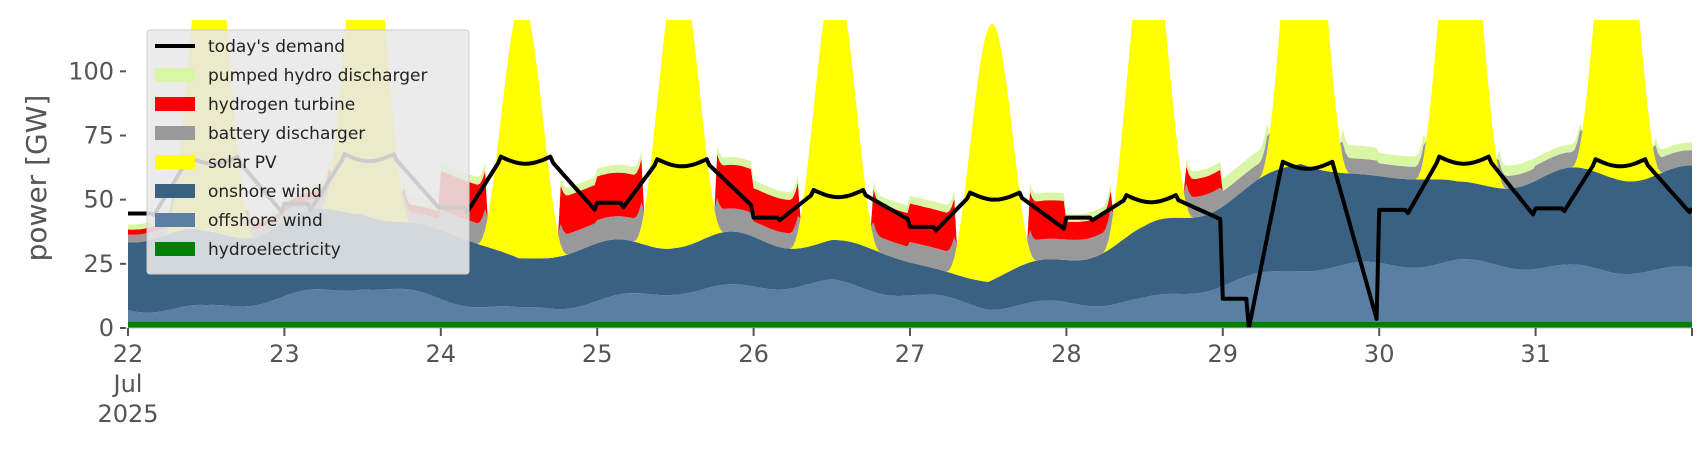 Image resolution: width=1706 pixels, height=460 pixels. What do you see at coordinates (441, 354) in the screenshot?
I see `x-tick-label: 24` at bounding box center [441, 354].